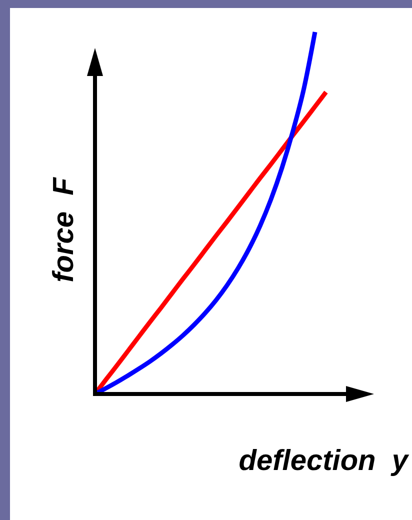  Describe the element at coordinates (324, 461) in the screenshot. I see `x-axis-title: deflection y` at that location.